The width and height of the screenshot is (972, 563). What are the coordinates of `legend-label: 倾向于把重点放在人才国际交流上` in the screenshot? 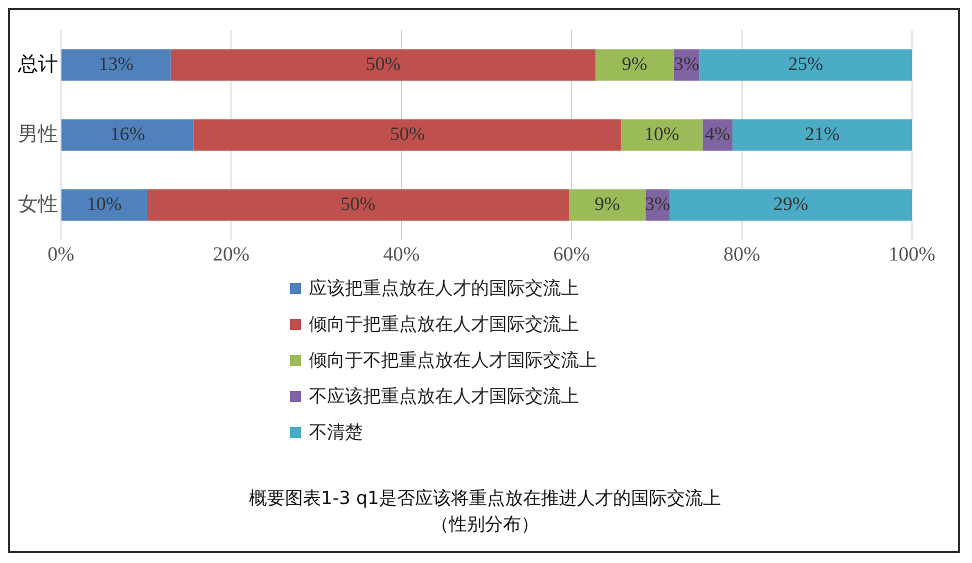 It's located at (444, 324).